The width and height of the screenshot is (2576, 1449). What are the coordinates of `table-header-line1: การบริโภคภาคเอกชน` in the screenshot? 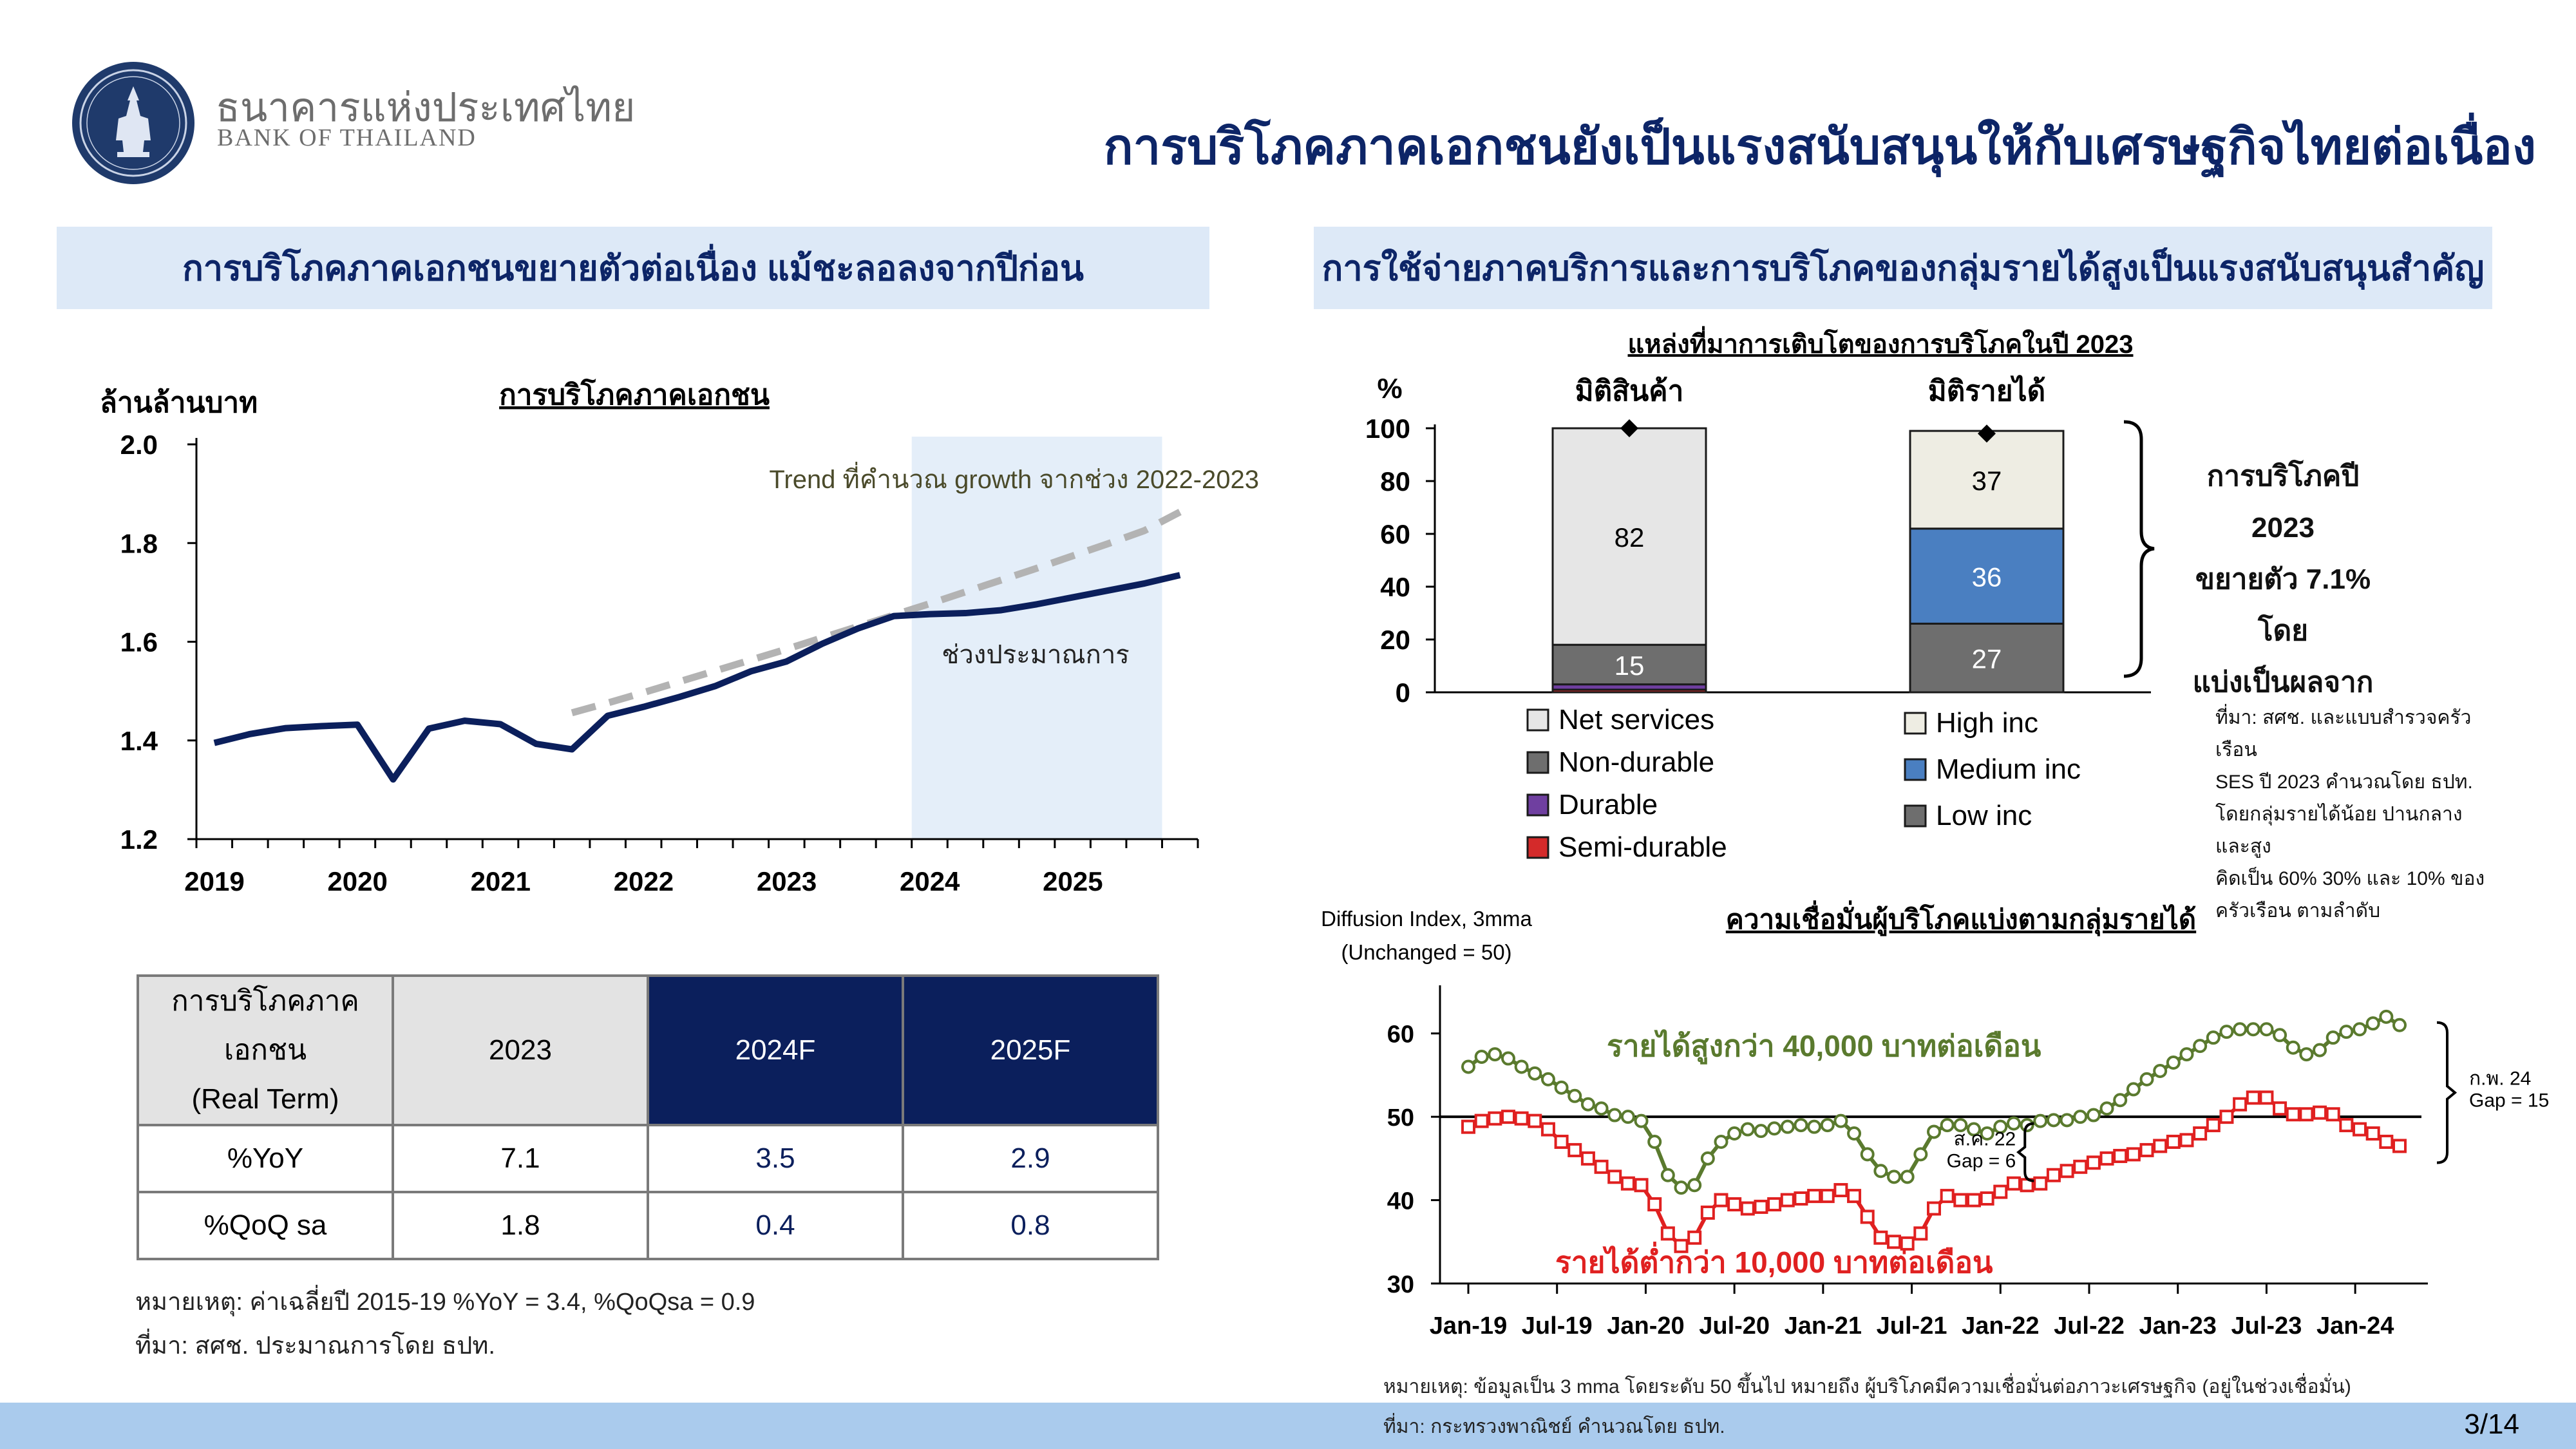 It's located at (265, 1026).